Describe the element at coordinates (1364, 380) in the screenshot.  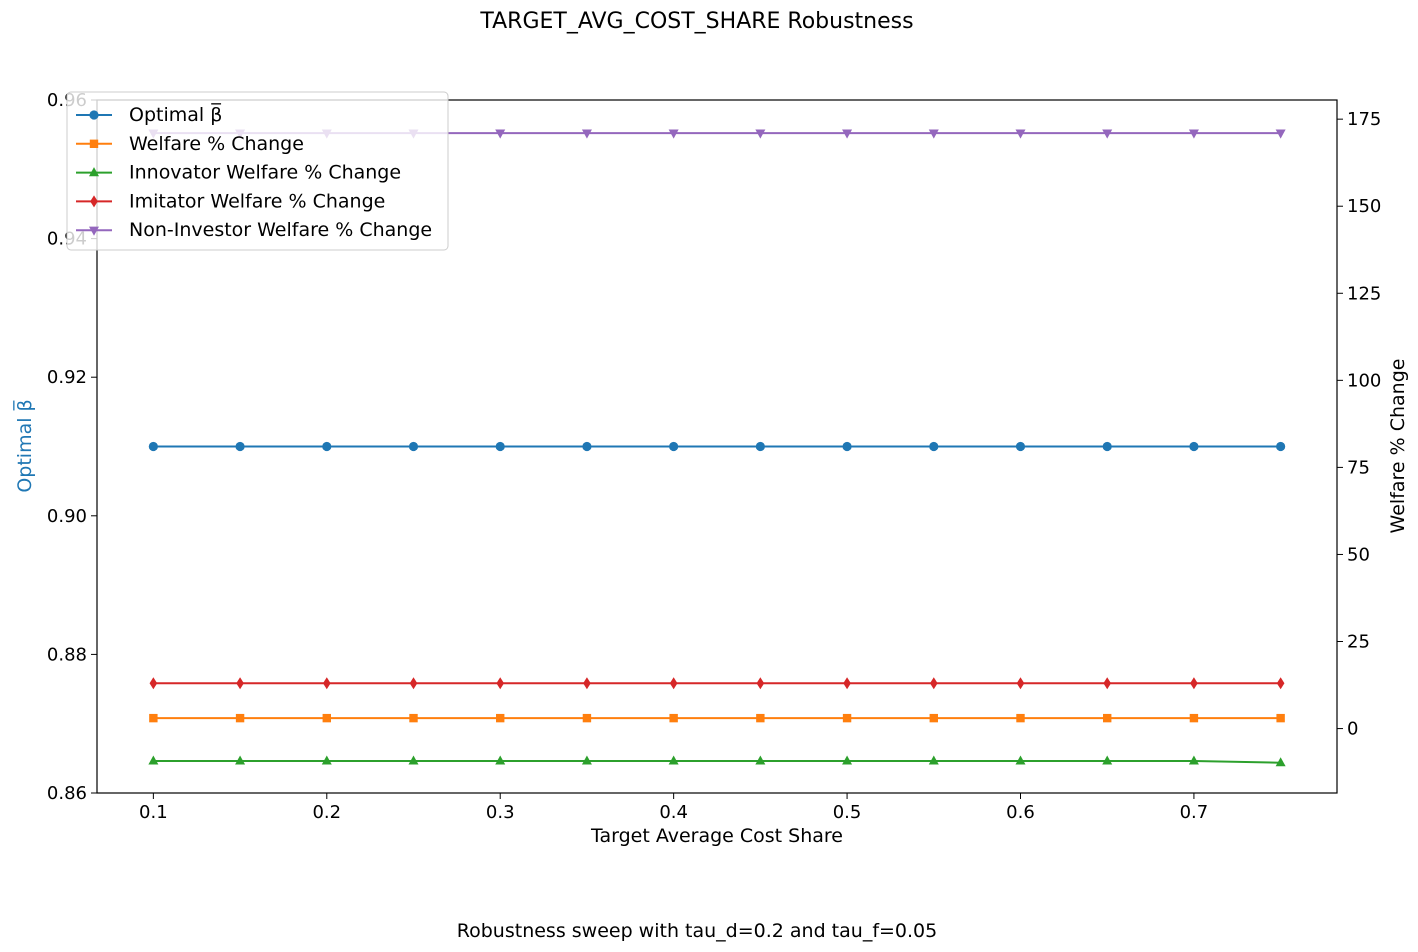
I see `y-right-tick-label: 100` at that location.